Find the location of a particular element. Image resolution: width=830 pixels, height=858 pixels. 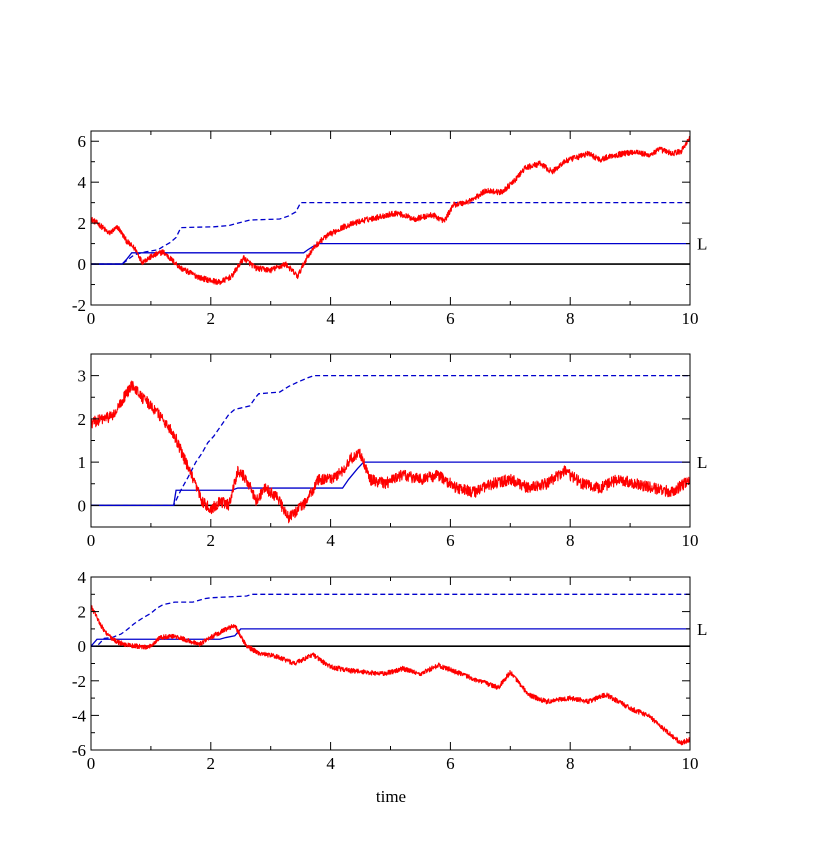

middle-red-path is located at coordinates (390, 452).